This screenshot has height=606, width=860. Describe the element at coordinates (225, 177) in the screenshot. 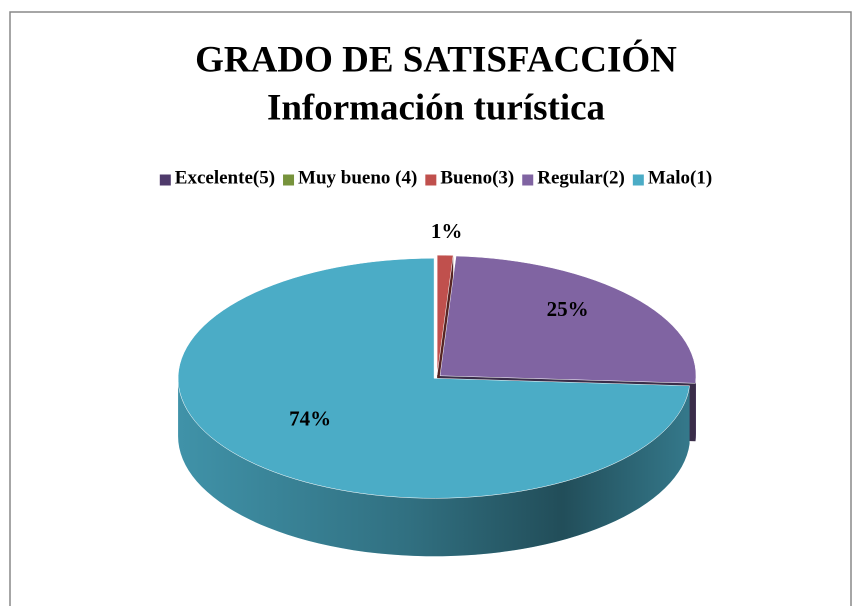

I see `legend-label: Excelente(5)` at that location.